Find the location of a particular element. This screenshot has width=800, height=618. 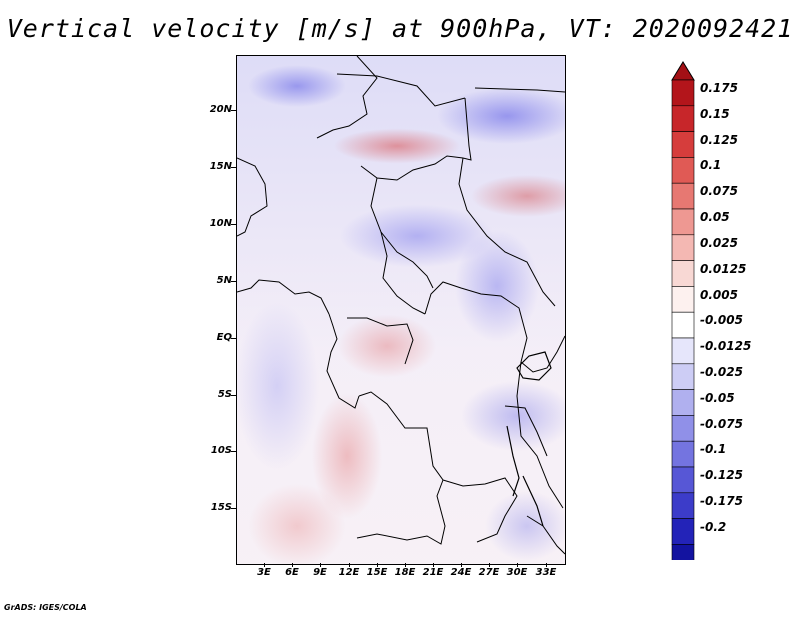

lon-label: 24E is located at coordinates (461, 572).